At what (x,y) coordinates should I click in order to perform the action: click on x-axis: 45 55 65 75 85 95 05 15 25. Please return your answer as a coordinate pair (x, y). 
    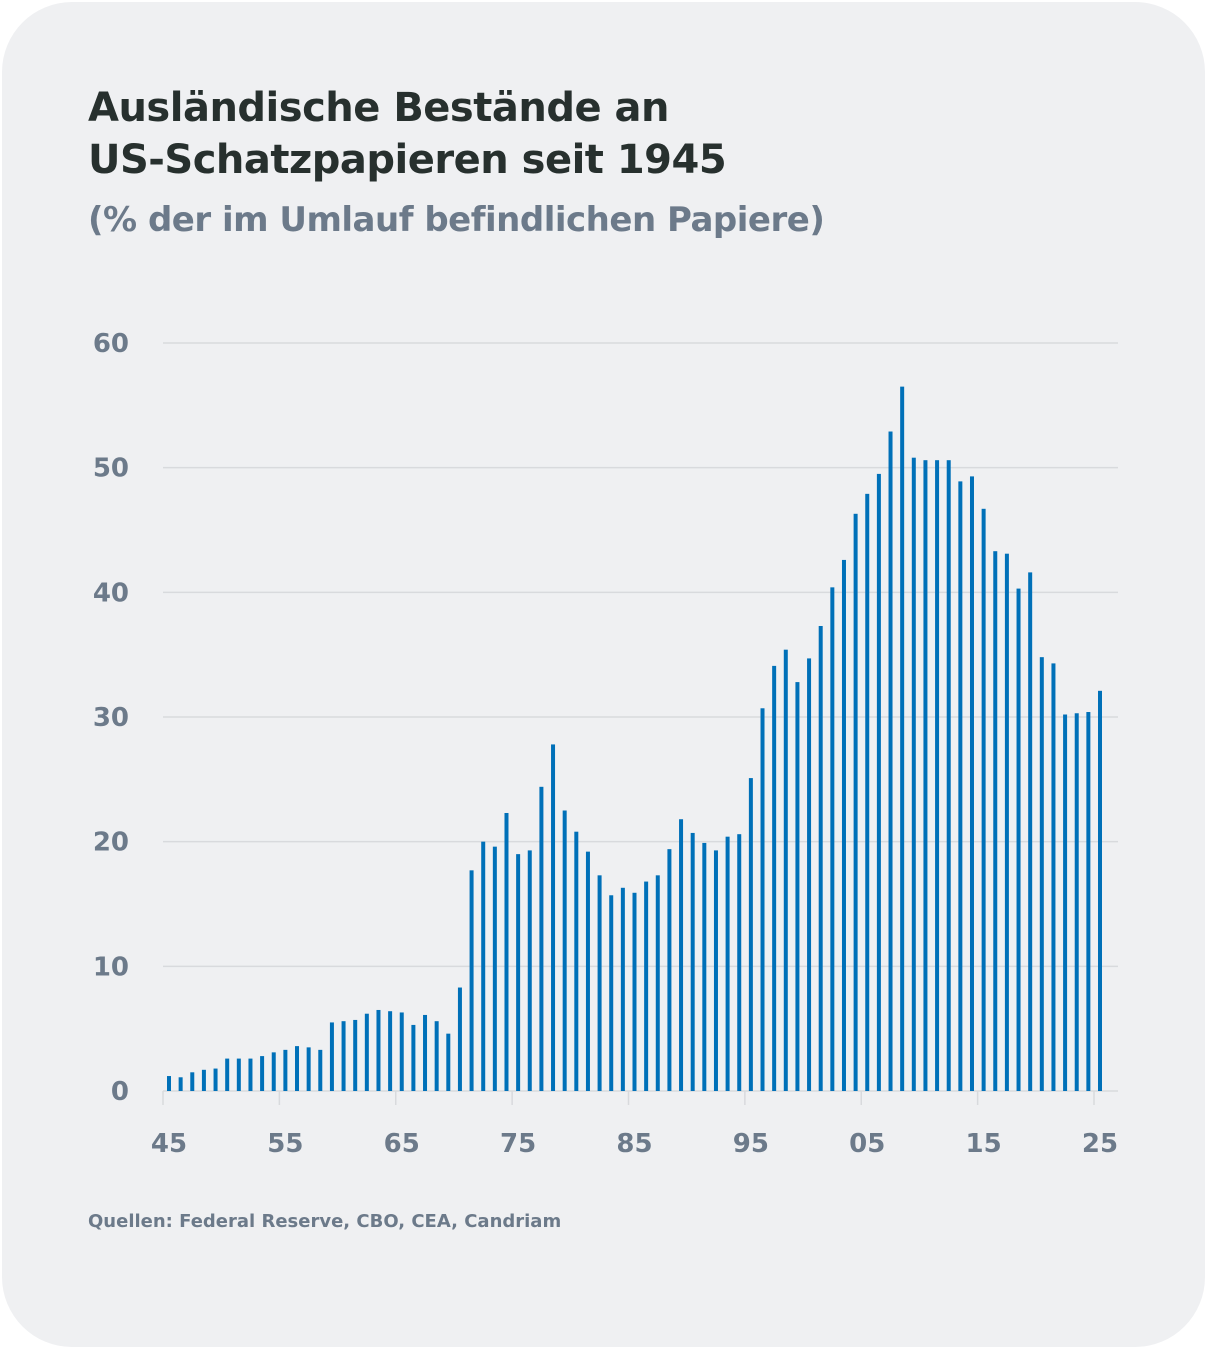
    Looking at the image, I should click on (634, 1125).